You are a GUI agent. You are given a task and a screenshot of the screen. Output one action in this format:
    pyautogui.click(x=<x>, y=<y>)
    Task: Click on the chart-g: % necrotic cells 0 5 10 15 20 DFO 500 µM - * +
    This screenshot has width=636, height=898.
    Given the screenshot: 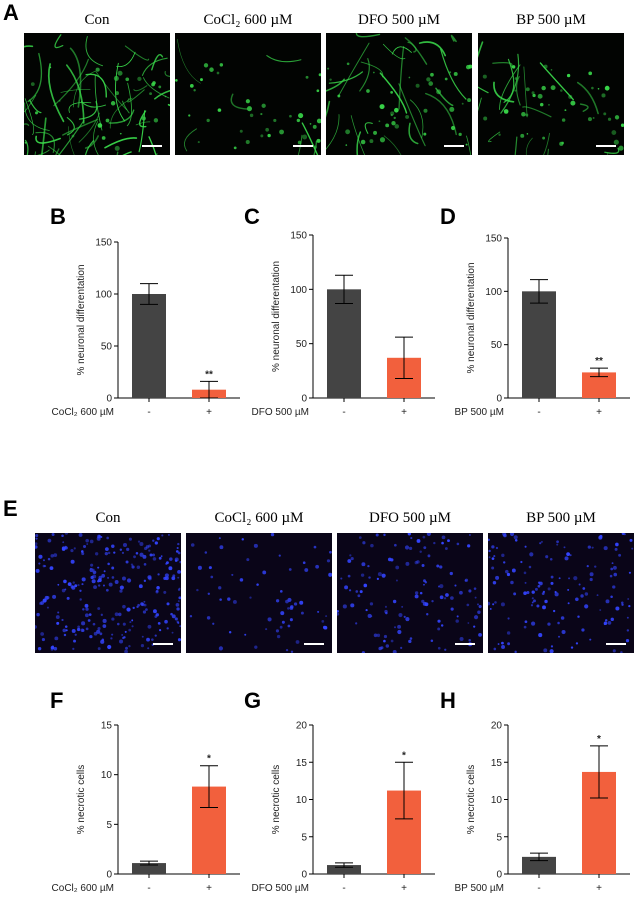 What is the action you would take?
    pyautogui.click(x=348, y=806)
    